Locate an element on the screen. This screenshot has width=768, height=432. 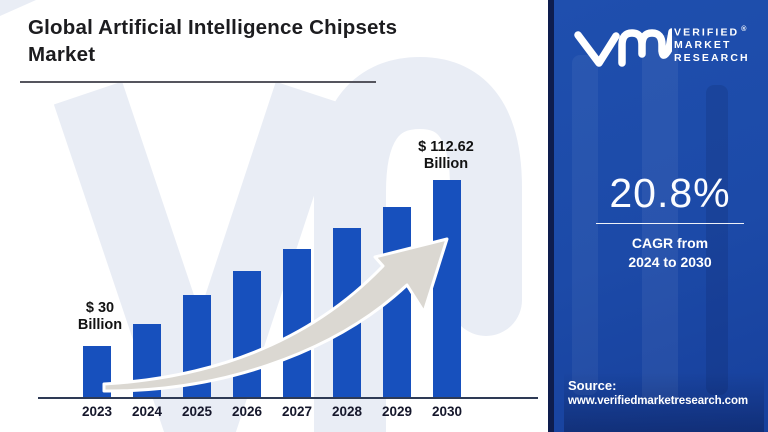
cagr-value: 20.8% is located at coordinates (670, 193).